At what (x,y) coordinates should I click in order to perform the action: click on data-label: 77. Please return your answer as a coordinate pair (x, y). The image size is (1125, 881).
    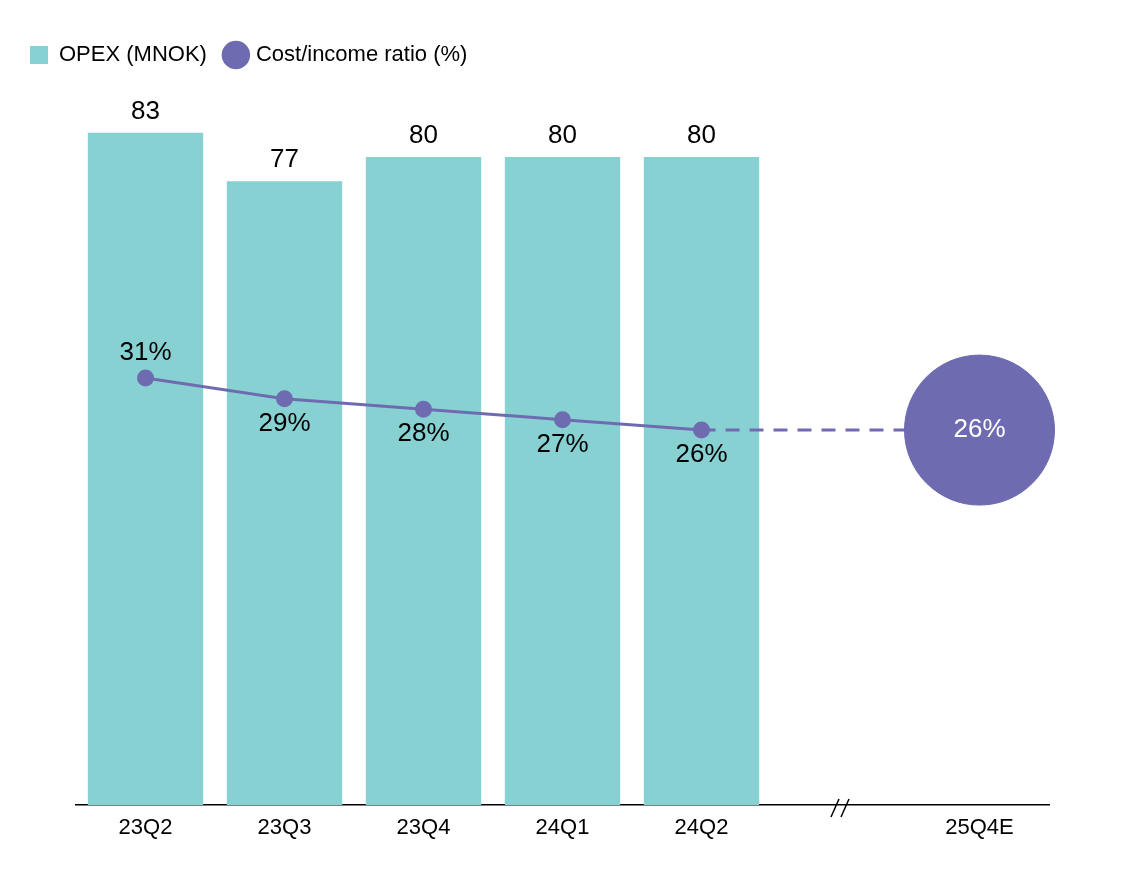
    Looking at the image, I should click on (284, 158).